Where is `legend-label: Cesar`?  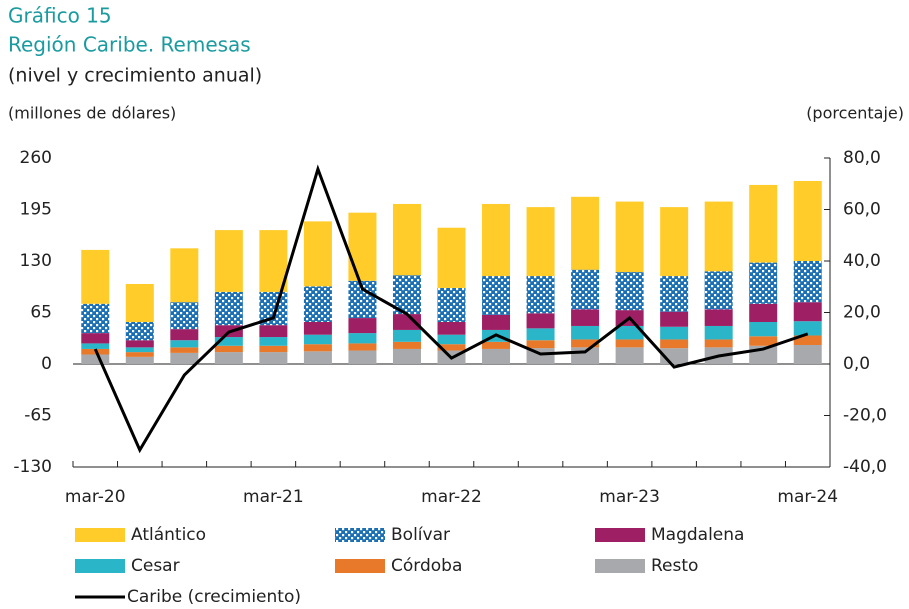
legend-label: Cesar is located at coordinates (155, 566).